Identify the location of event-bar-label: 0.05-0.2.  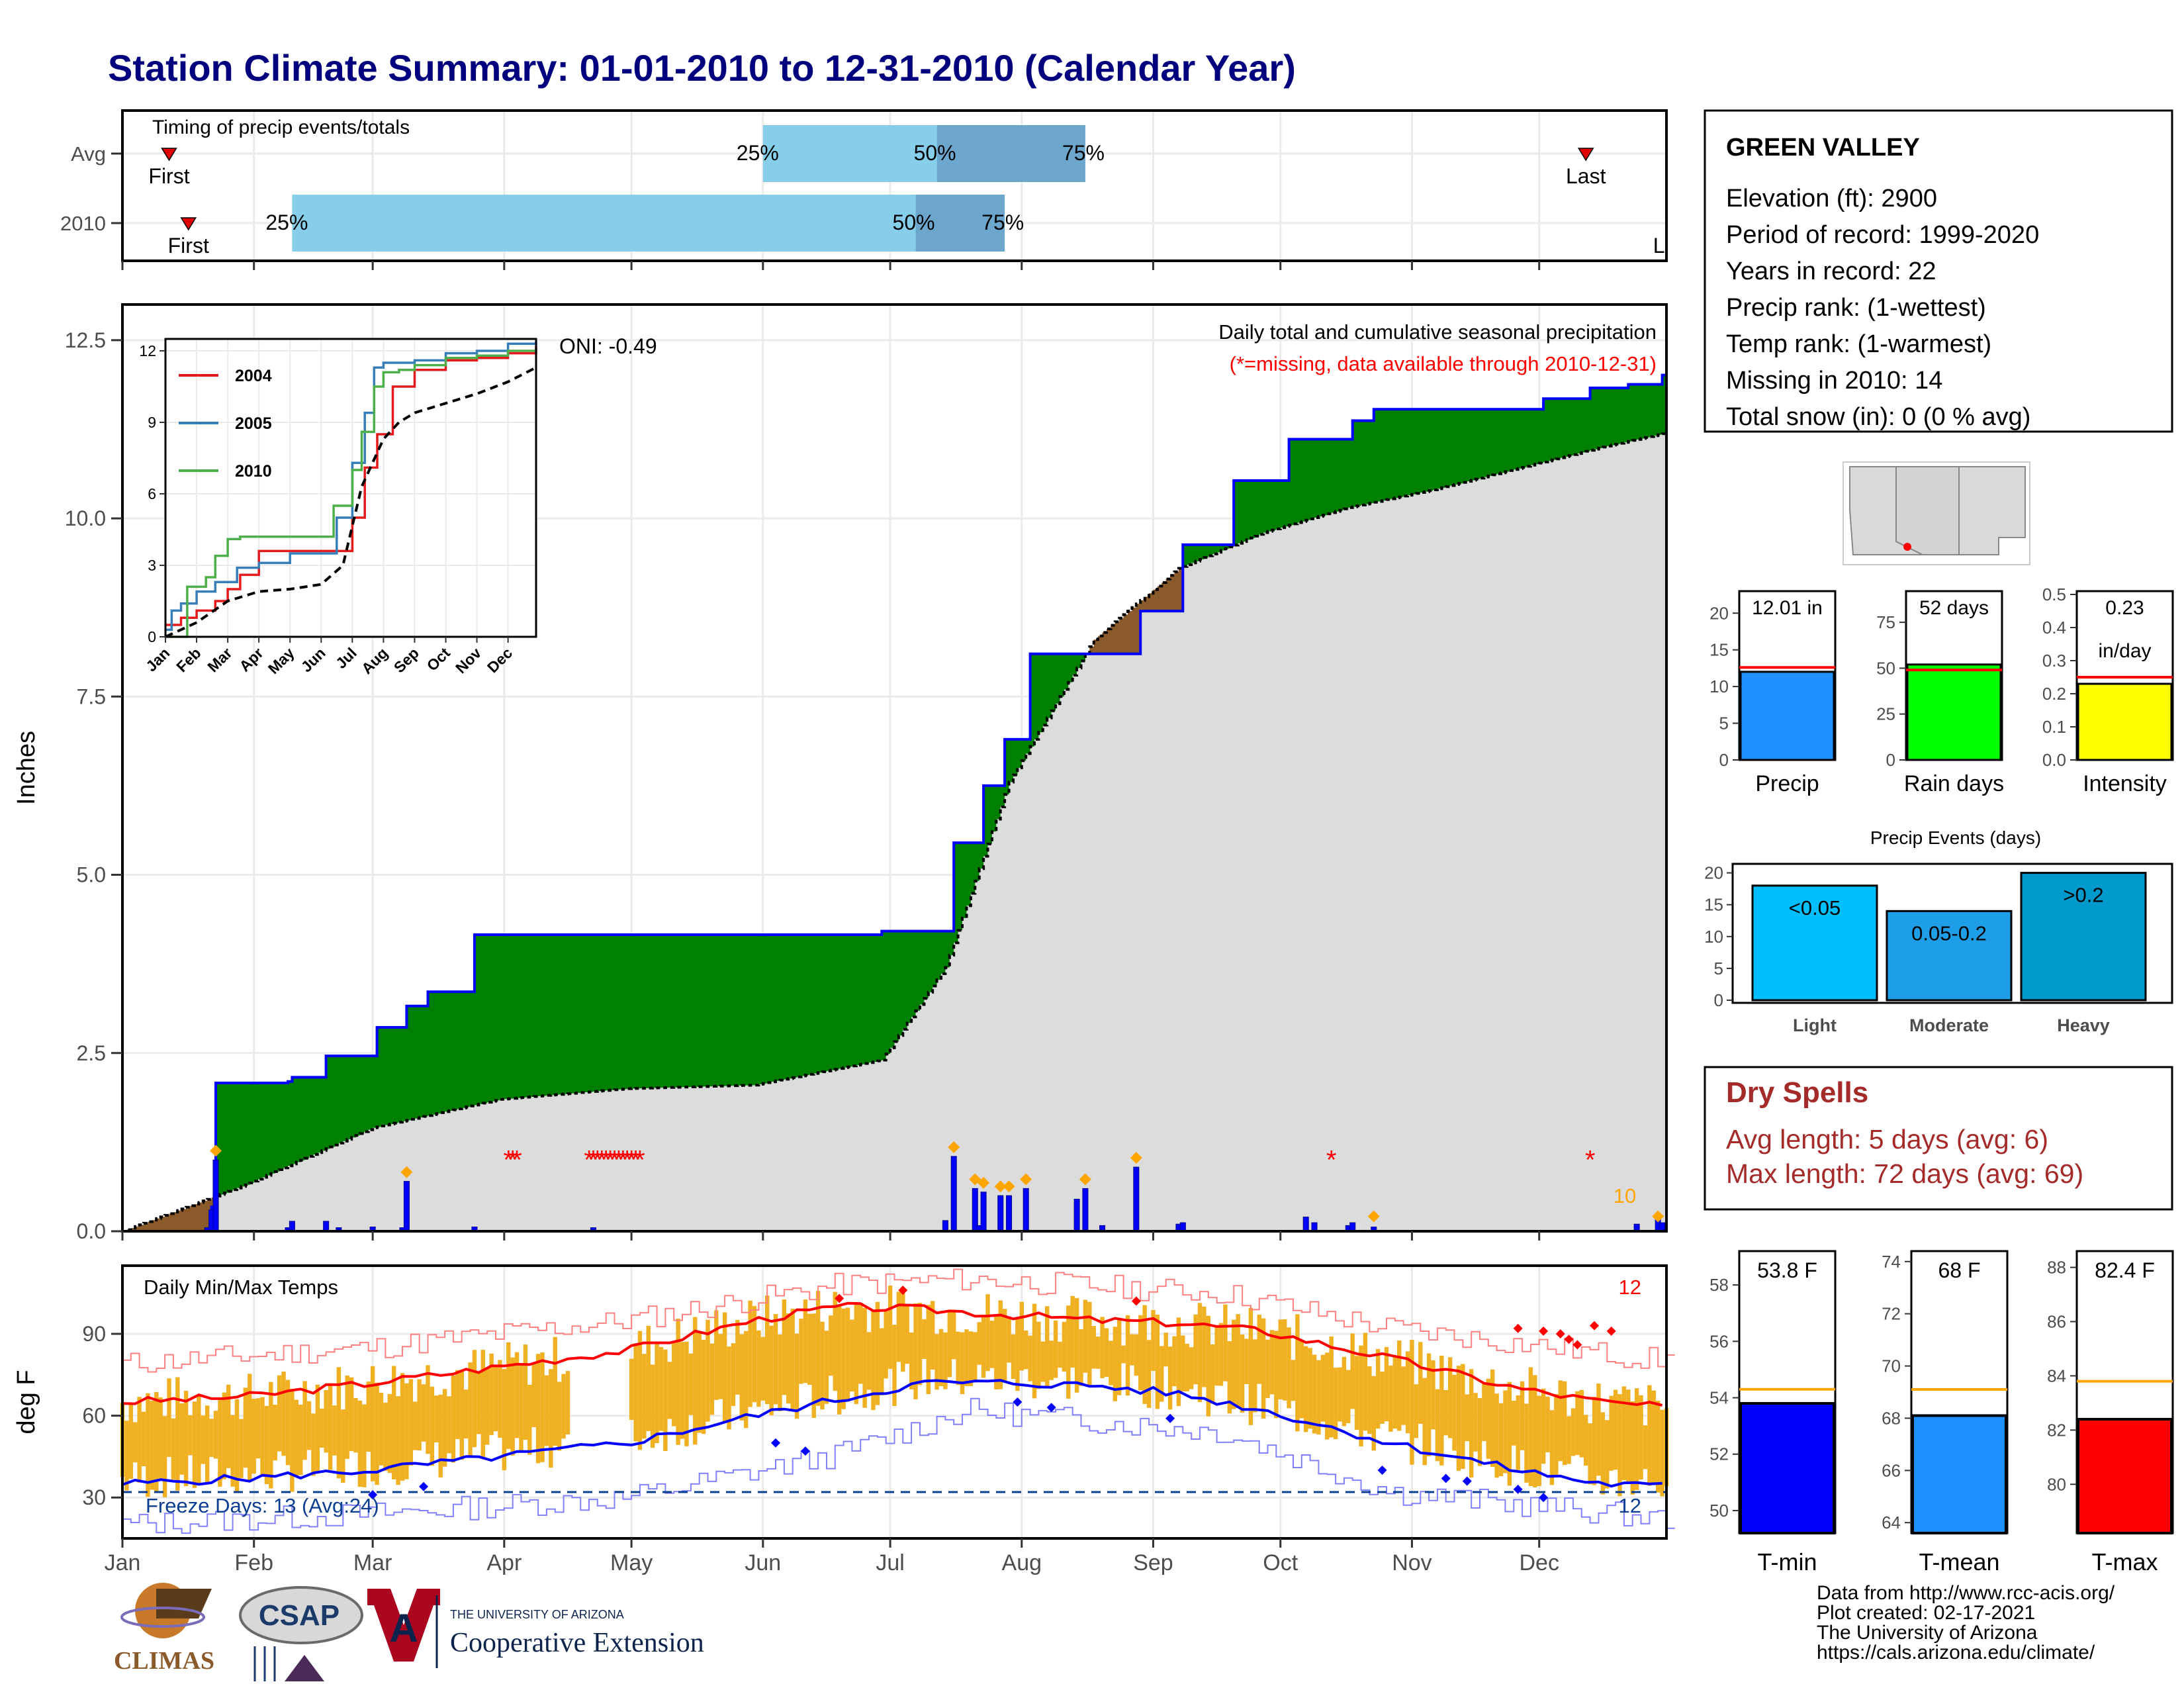
(1949, 933).